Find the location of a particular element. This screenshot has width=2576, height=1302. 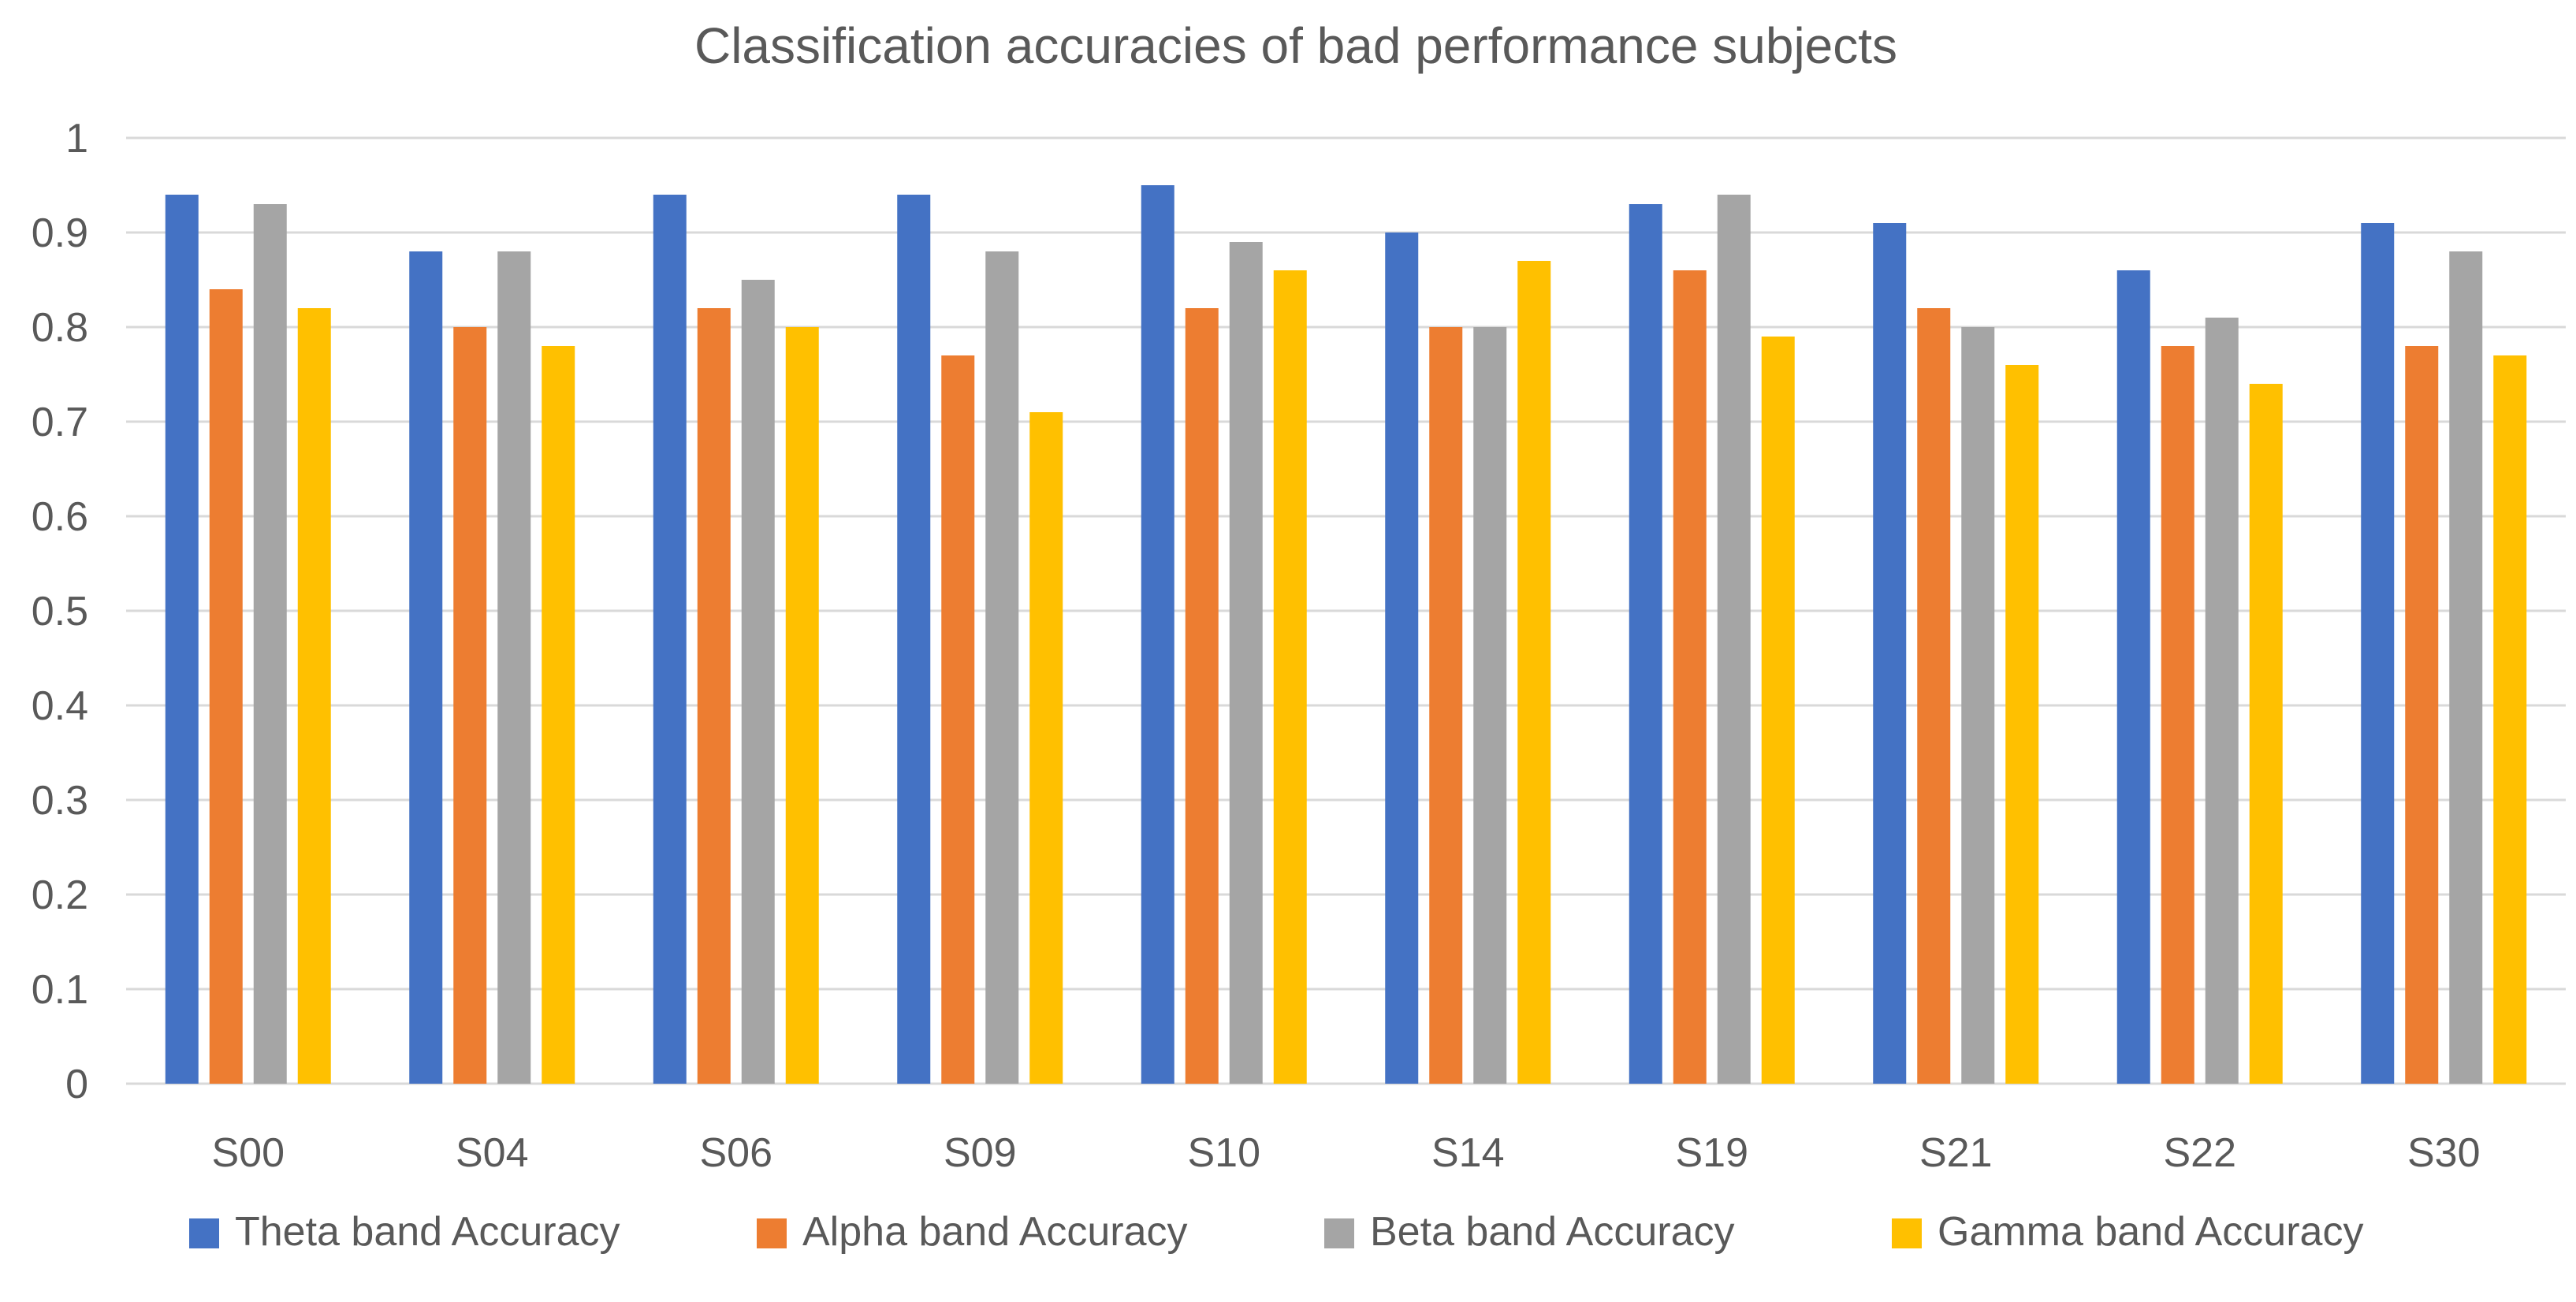

legend-item: Theta band Accuracy is located at coordinates (404, 1232).